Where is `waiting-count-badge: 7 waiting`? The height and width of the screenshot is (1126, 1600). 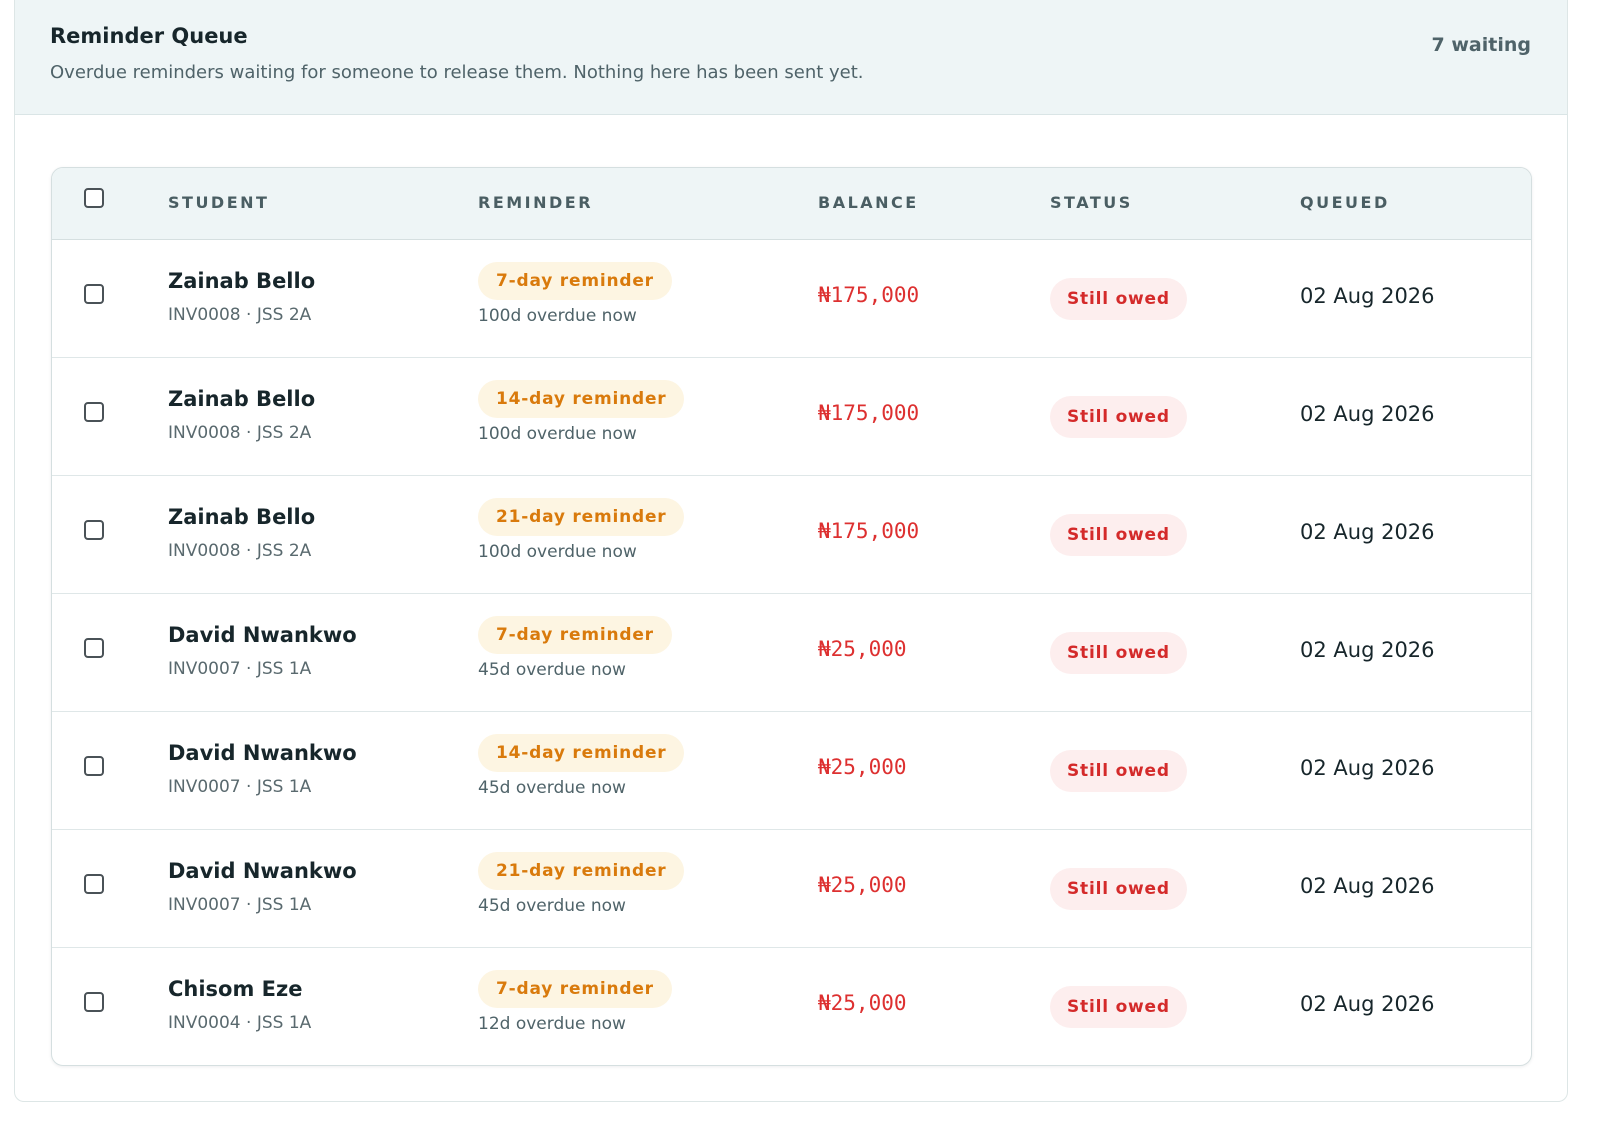
waiting-count-badge: 7 waiting is located at coordinates (1481, 45).